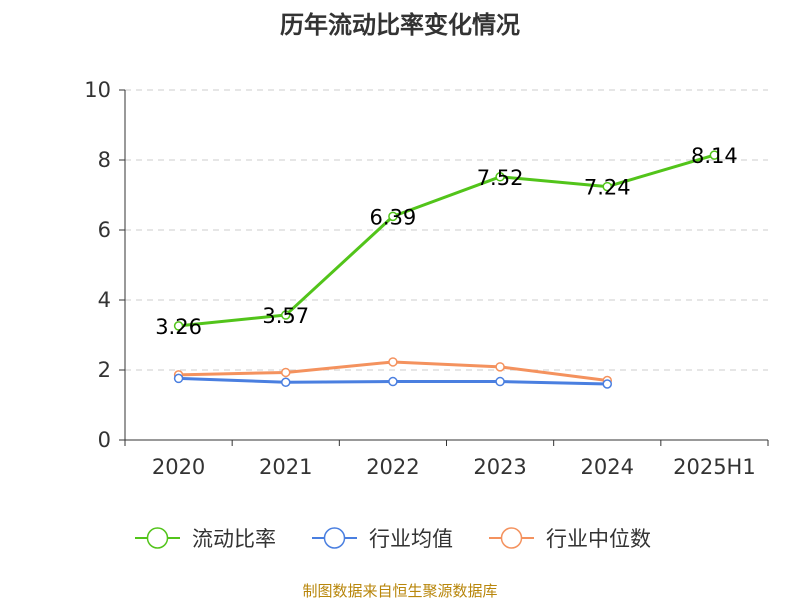 The width and height of the screenshot is (800, 600). I want to click on y-tick-label: 8, so click(104, 160).